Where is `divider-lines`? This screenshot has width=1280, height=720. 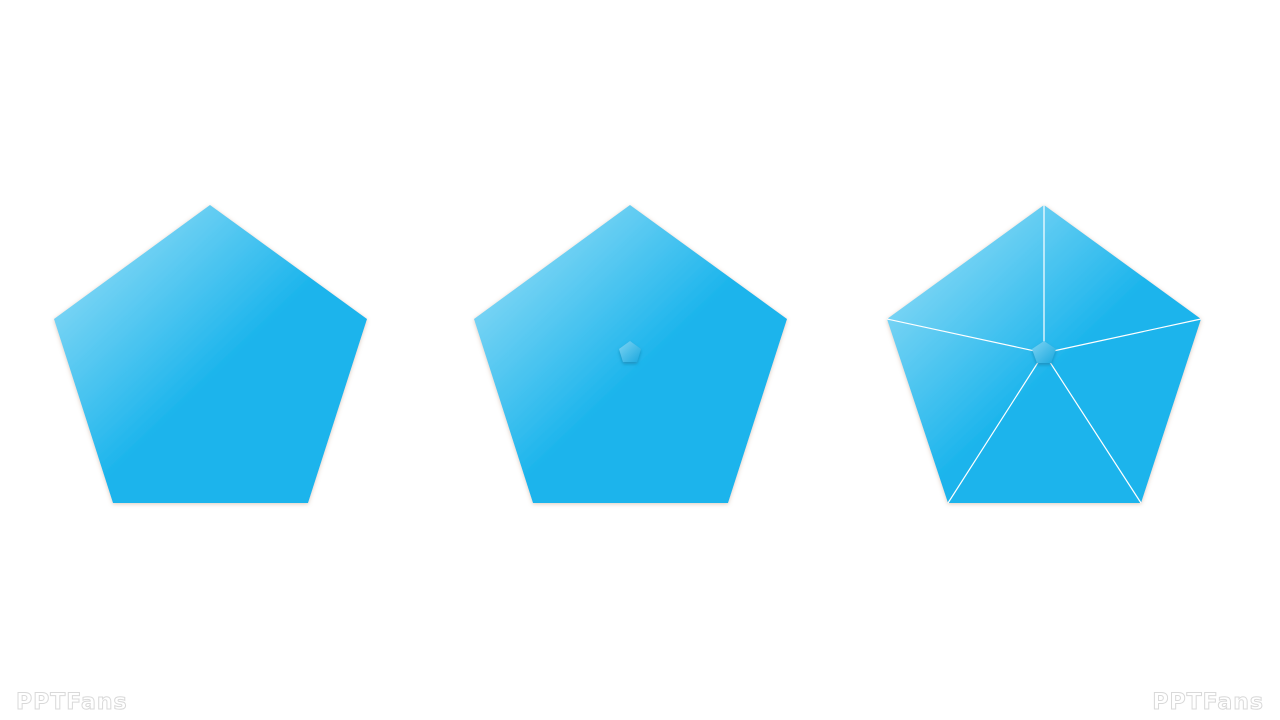 divider-lines is located at coordinates (1044, 354).